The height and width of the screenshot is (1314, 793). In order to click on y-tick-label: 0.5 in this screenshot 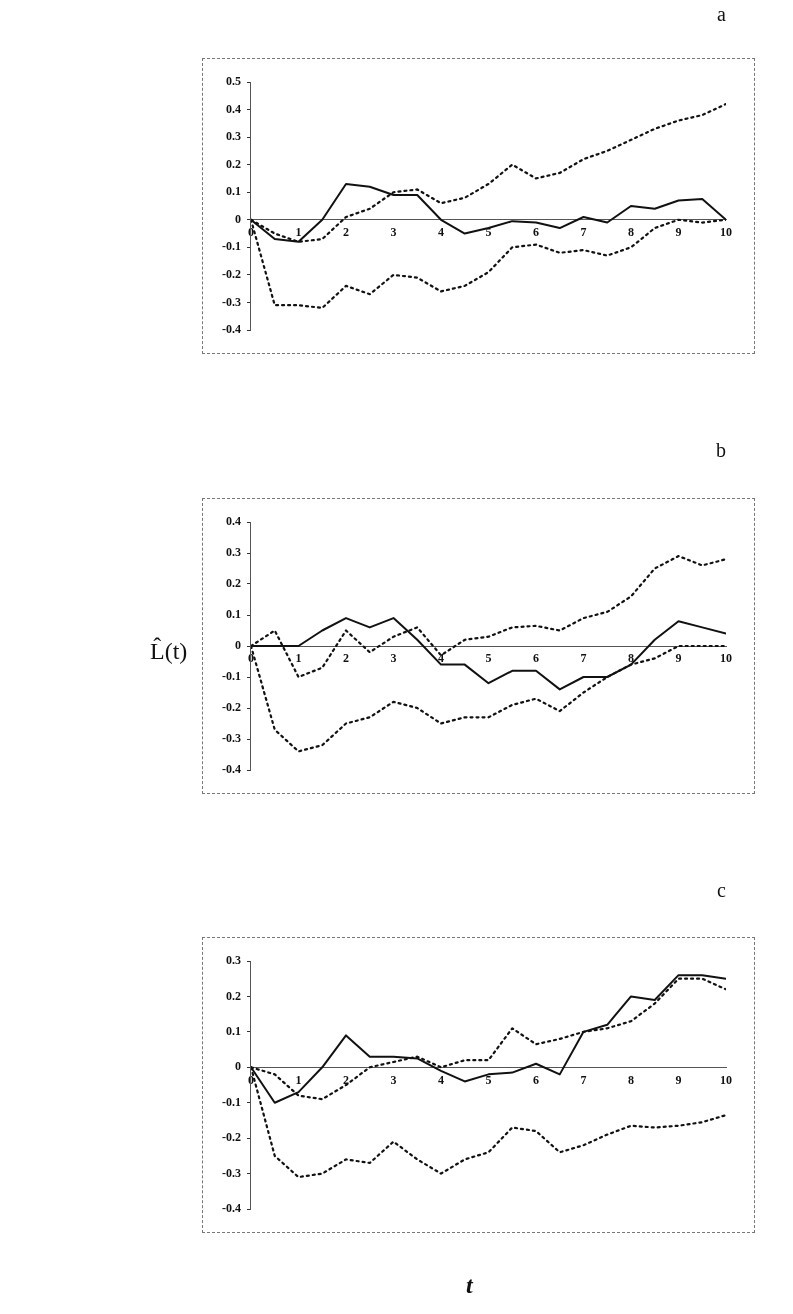, I will do `click(233, 81)`.